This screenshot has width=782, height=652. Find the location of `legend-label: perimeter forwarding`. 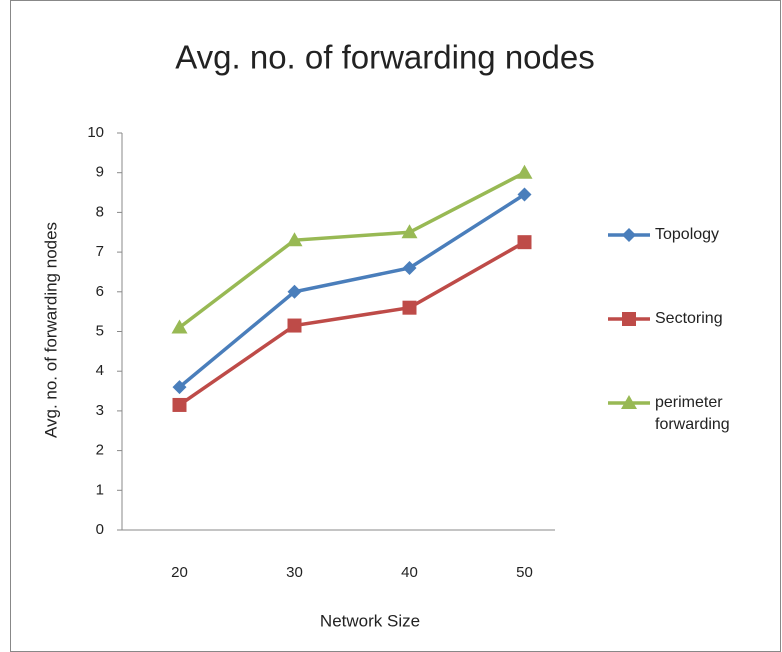

legend-label: perimeter forwarding is located at coordinates (692, 413).